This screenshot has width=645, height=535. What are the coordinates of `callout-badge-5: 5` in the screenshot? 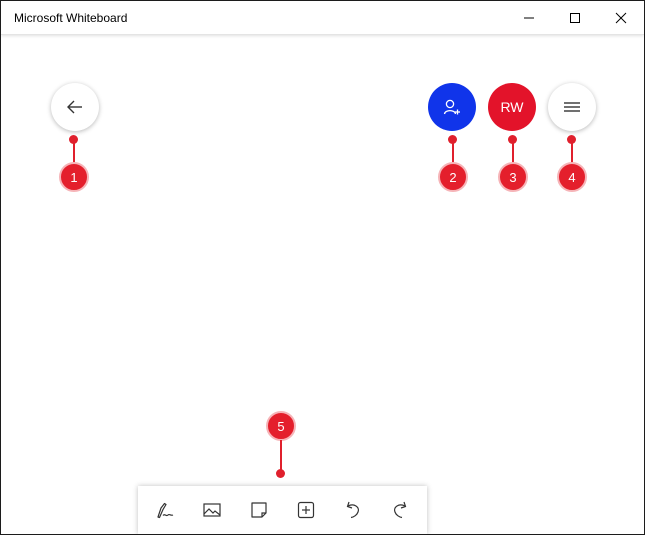 It's located at (281, 426).